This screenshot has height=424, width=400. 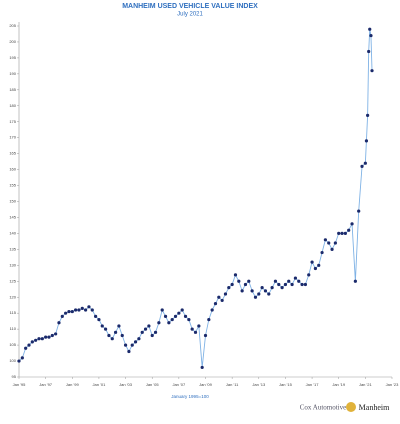 I want to click on manheim-logo-icon, so click(x=351, y=407).